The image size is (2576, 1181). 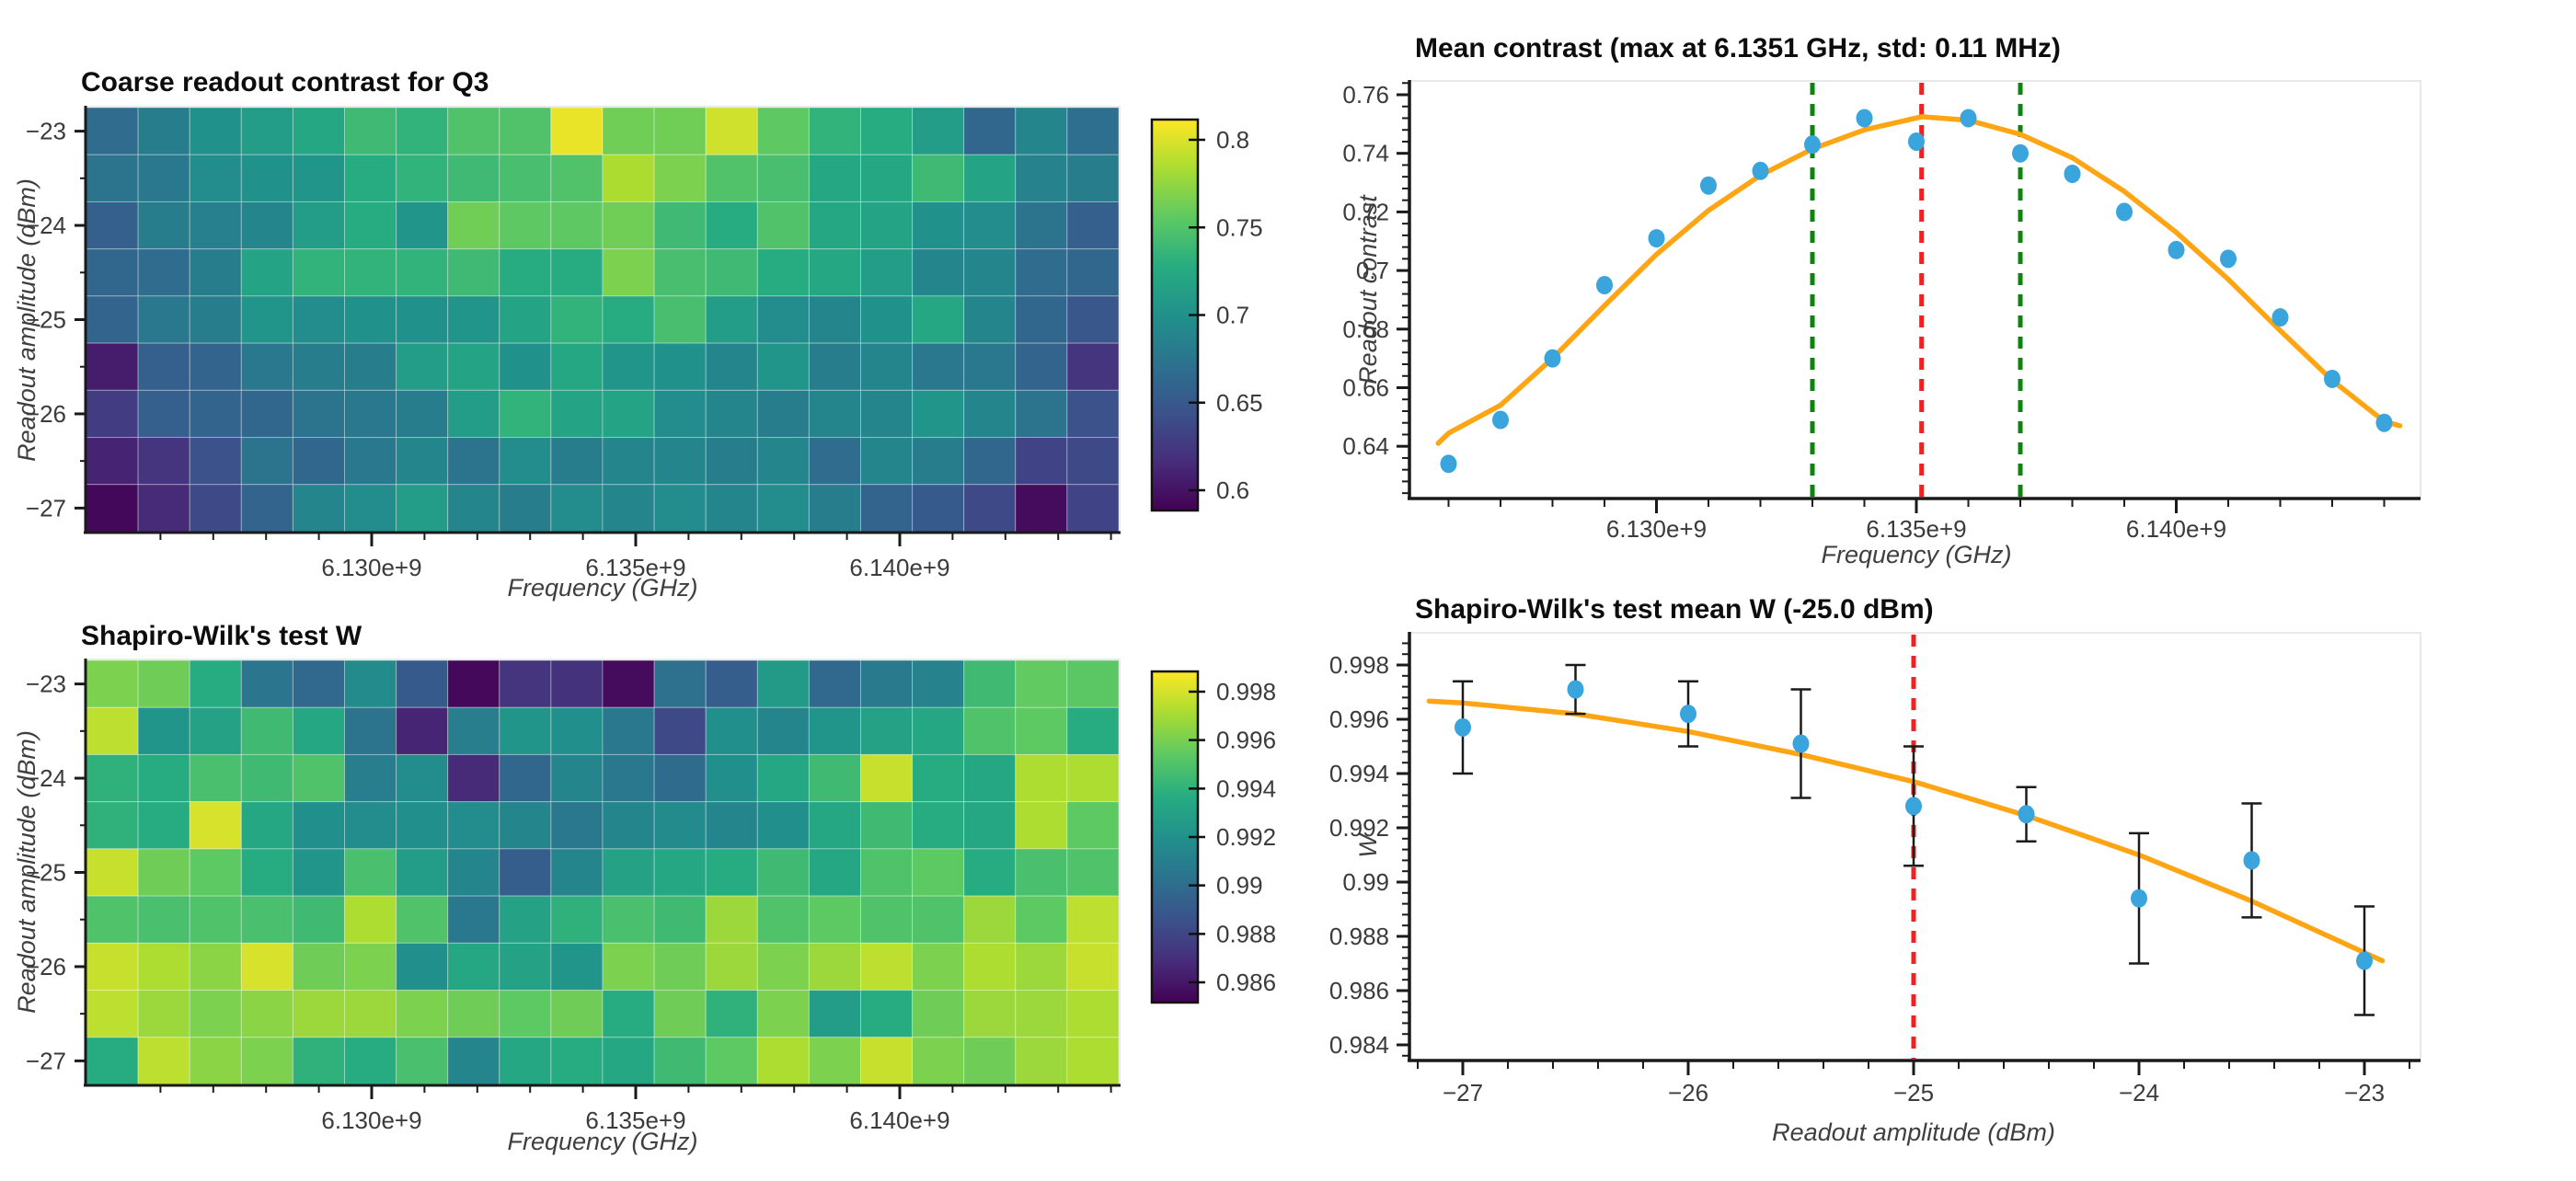 I want to click on panel-title-heatmap-shapiro: Shapiro-Wilk's test W, so click(x=221, y=636).